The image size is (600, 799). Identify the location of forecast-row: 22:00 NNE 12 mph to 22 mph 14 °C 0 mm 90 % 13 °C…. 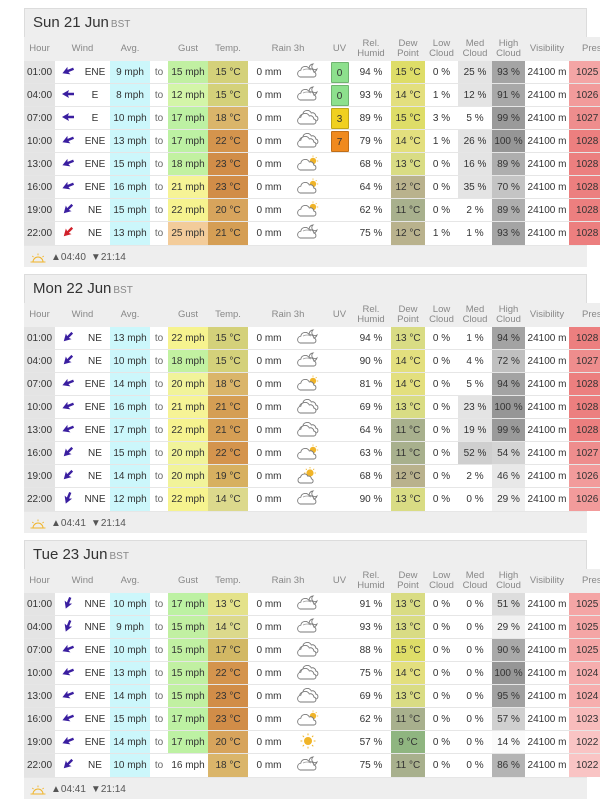
(312, 499).